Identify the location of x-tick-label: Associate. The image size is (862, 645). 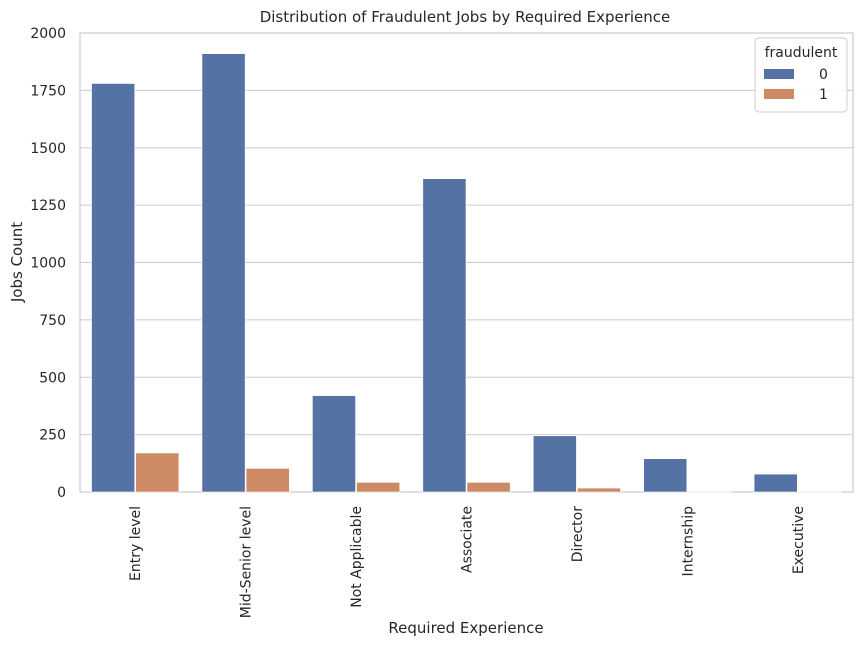
(468, 539).